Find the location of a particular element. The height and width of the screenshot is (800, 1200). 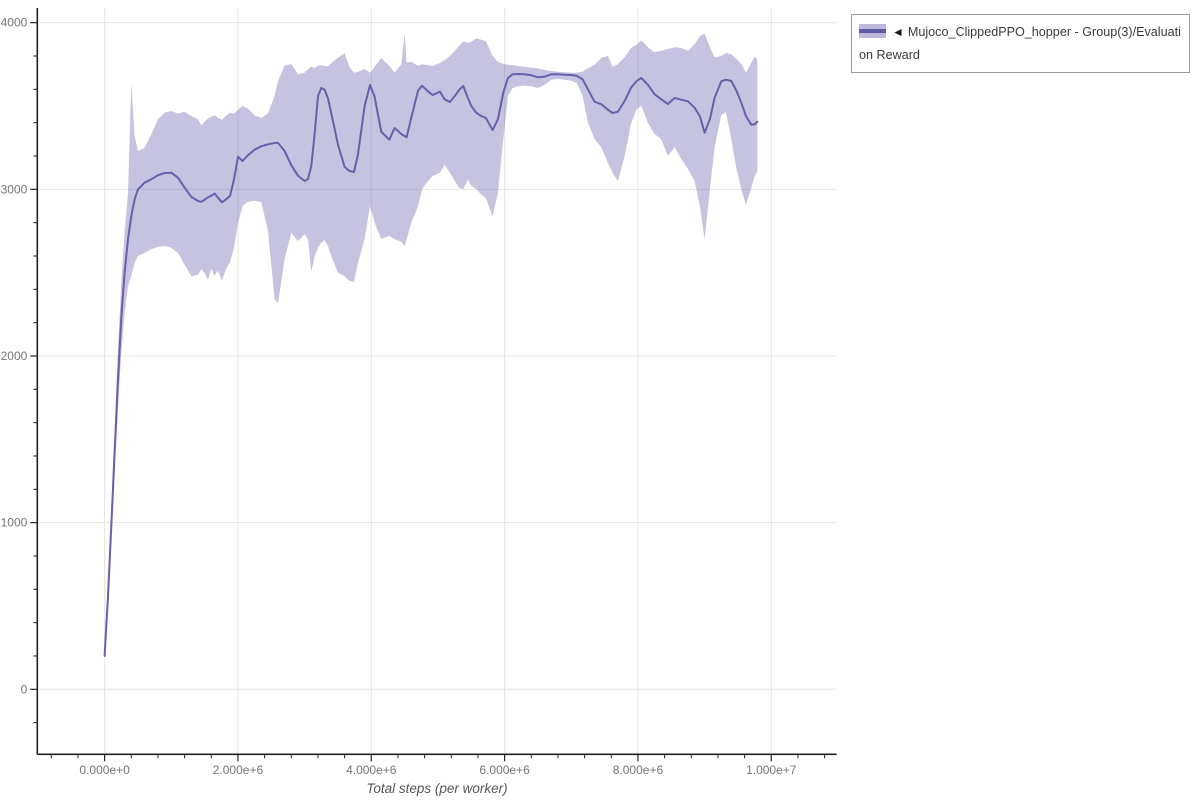

x-tick-label: 4.000e+6 is located at coordinates (371, 770).